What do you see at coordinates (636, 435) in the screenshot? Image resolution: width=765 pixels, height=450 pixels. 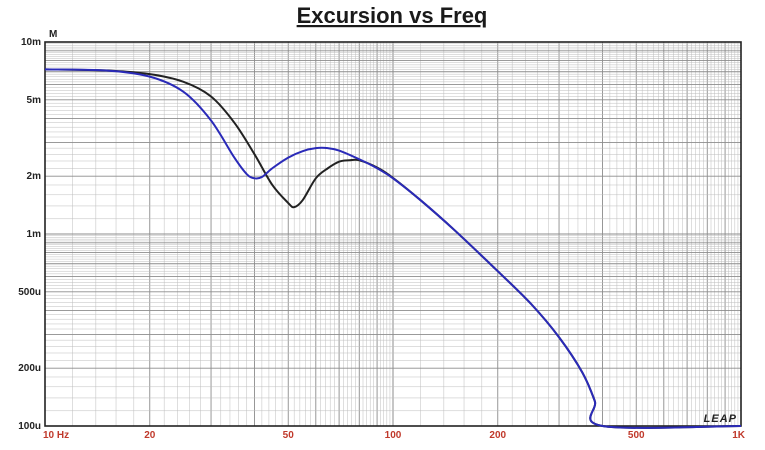 I see `x-tick-label: 500` at bounding box center [636, 435].